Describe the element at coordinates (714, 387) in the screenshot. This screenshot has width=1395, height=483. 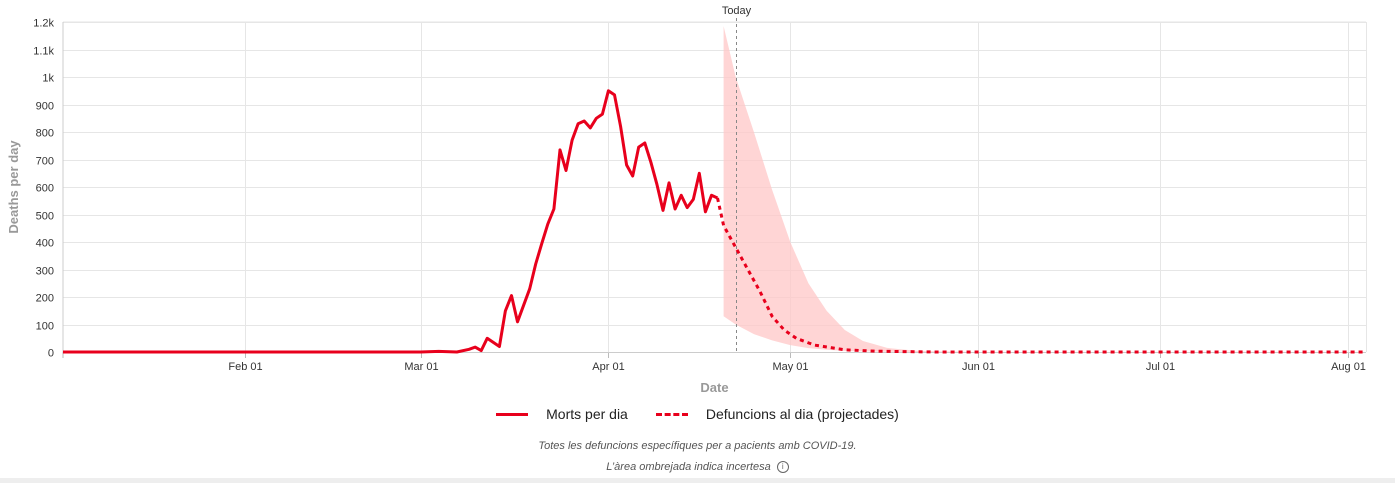
I see `x-axis-title: Date` at that location.